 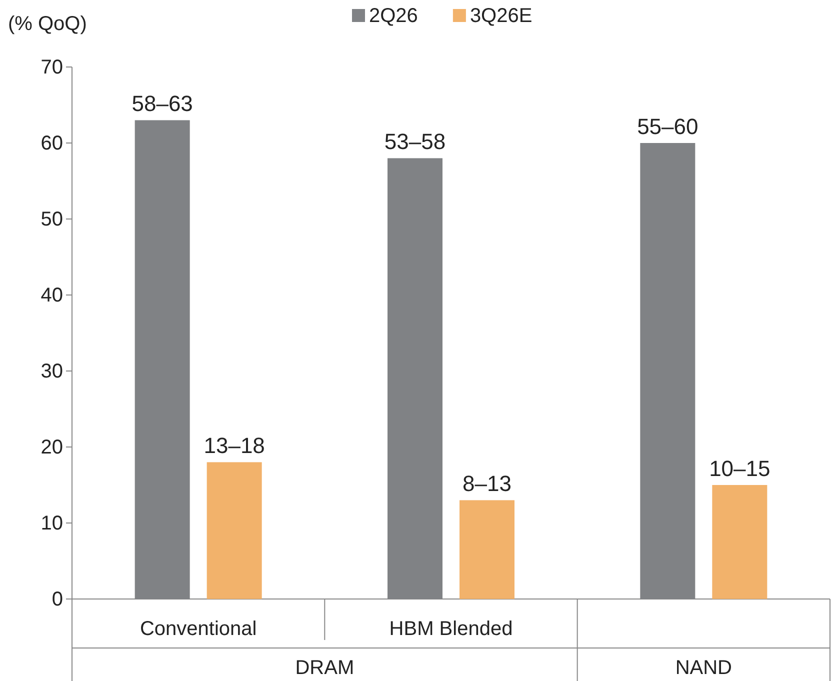 What do you see at coordinates (487, 483) in the screenshot?
I see `data-label: 8–13` at bounding box center [487, 483].